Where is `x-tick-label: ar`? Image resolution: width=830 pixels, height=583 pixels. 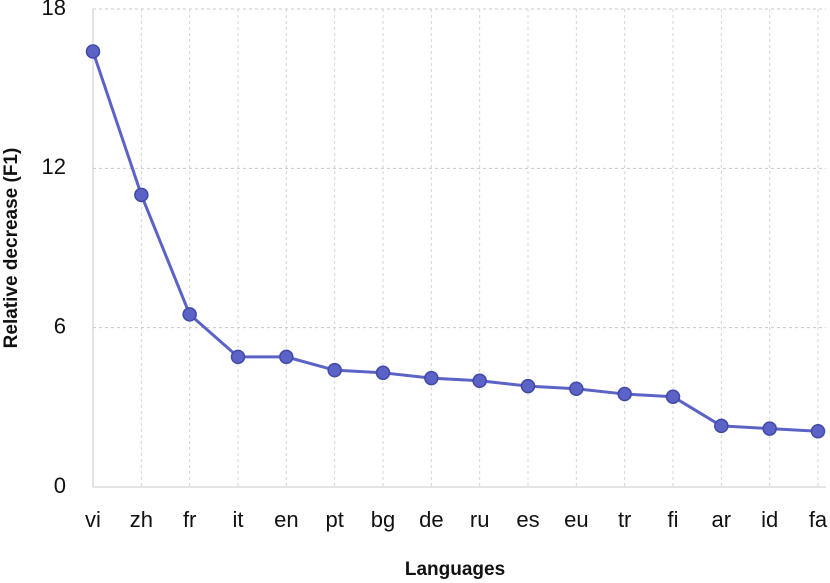
x-tick-label: ar is located at coordinates (722, 519).